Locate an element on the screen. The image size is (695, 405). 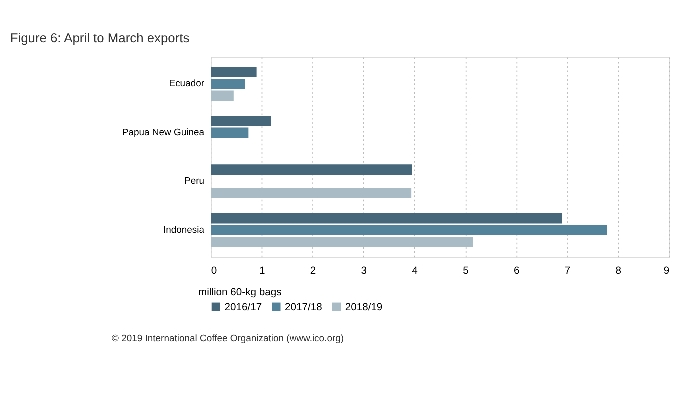
y-tick-label: Indonesia is located at coordinates (184, 230).